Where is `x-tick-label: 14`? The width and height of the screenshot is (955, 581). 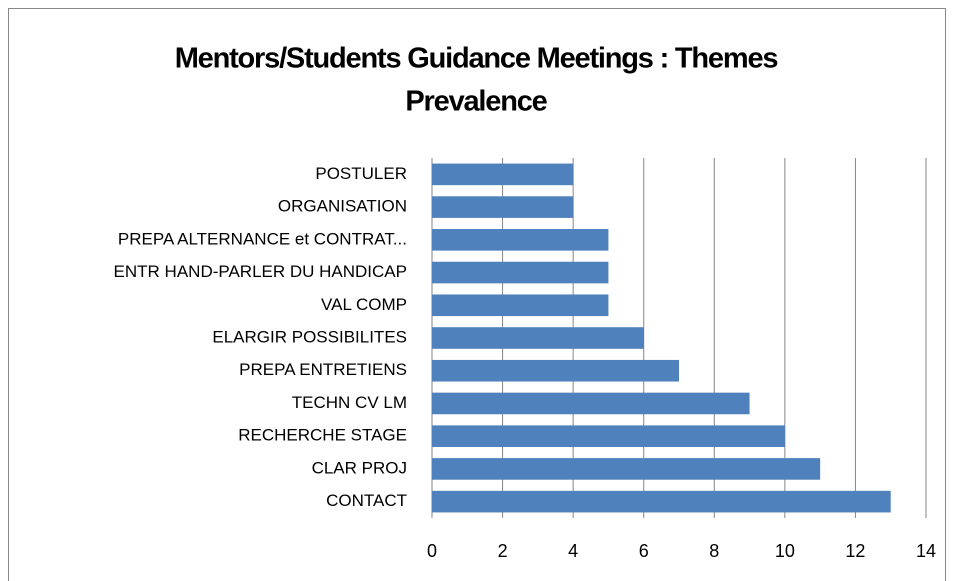 x-tick-label: 14 is located at coordinates (926, 551).